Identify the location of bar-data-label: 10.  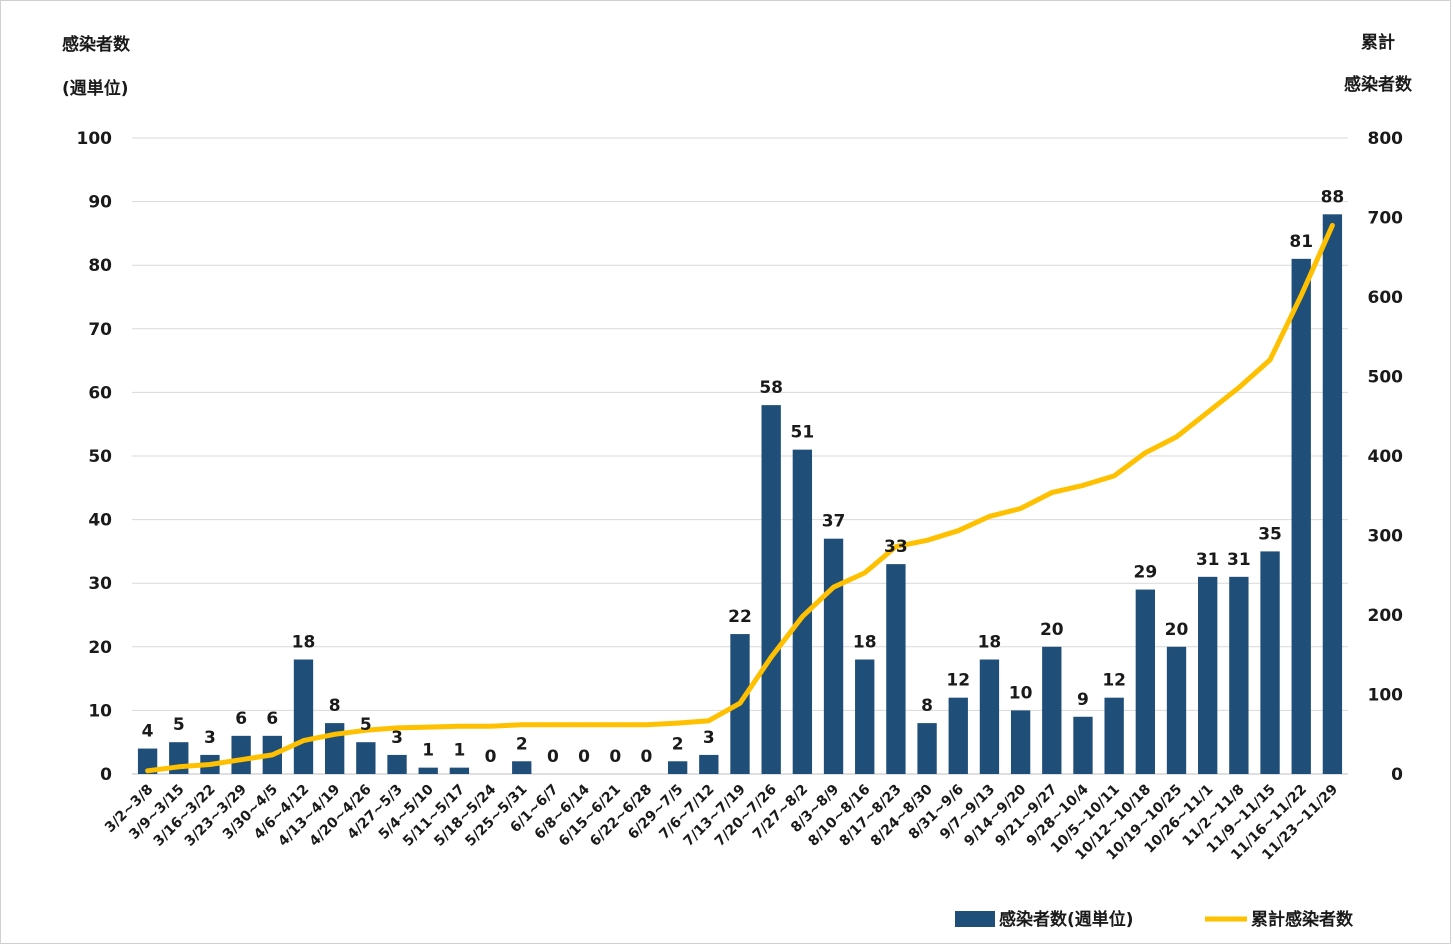
(1021, 693).